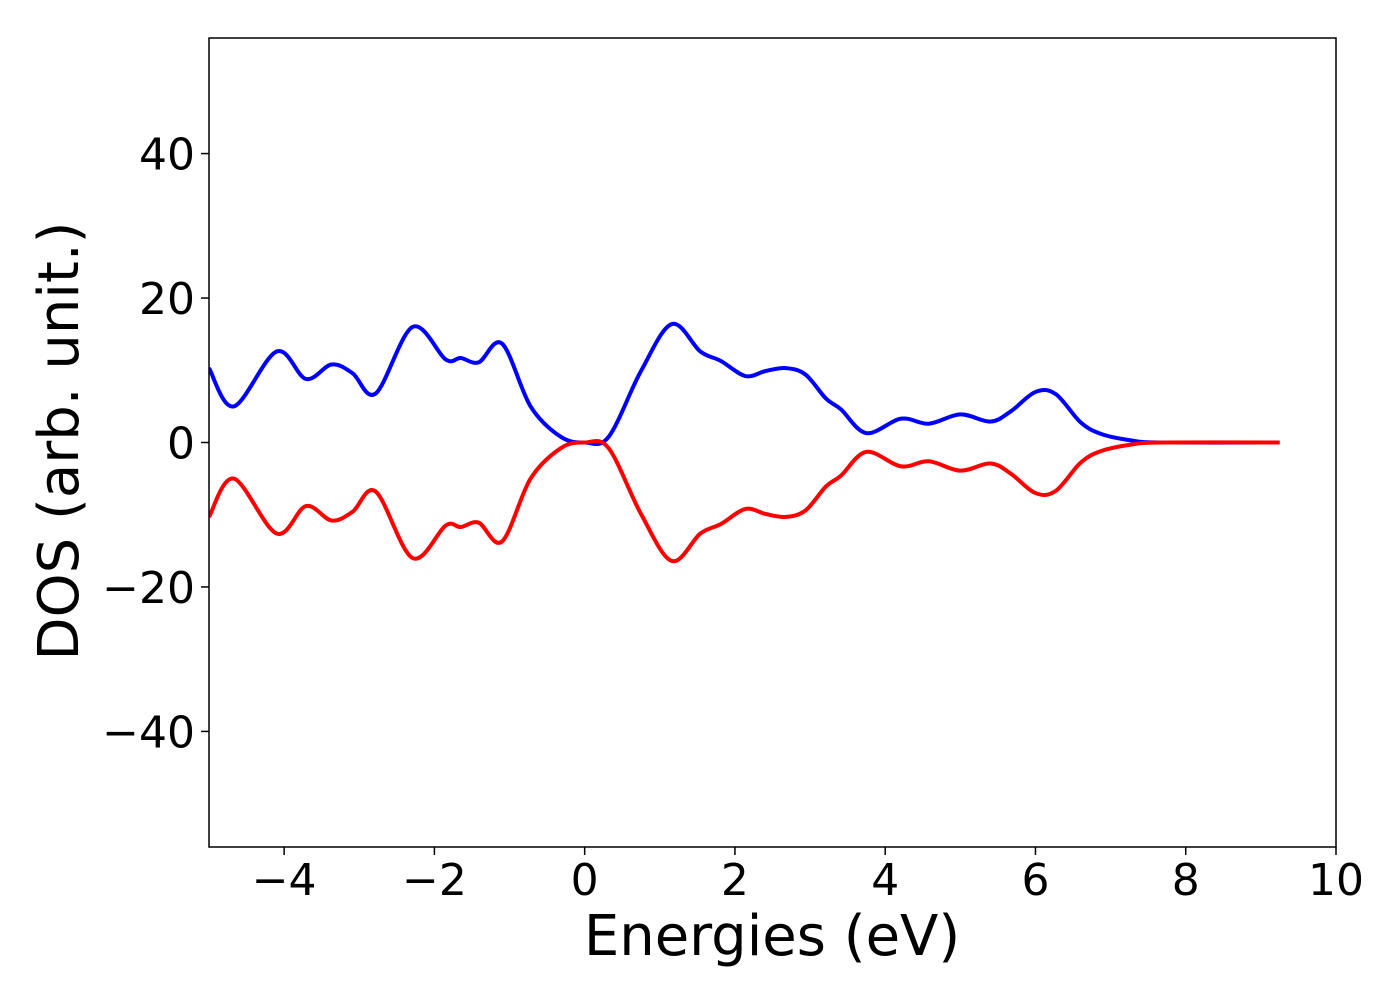  I want to click on x-tick-label: 4, so click(885, 880).